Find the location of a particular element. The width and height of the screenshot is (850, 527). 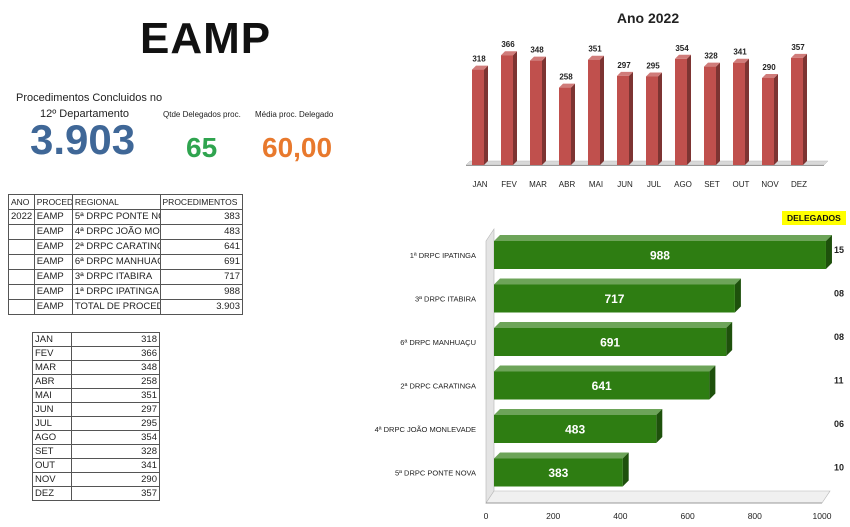

table-row: OUT 341 is located at coordinates (96, 465).